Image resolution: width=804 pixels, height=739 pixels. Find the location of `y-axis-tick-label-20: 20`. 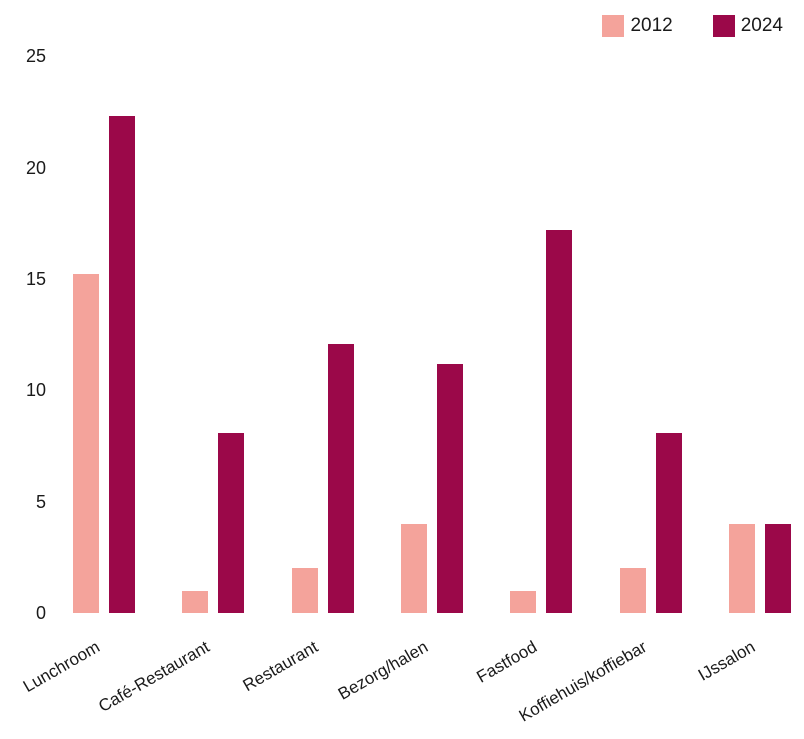

y-axis-tick-label-20: 20 is located at coordinates (35, 167).